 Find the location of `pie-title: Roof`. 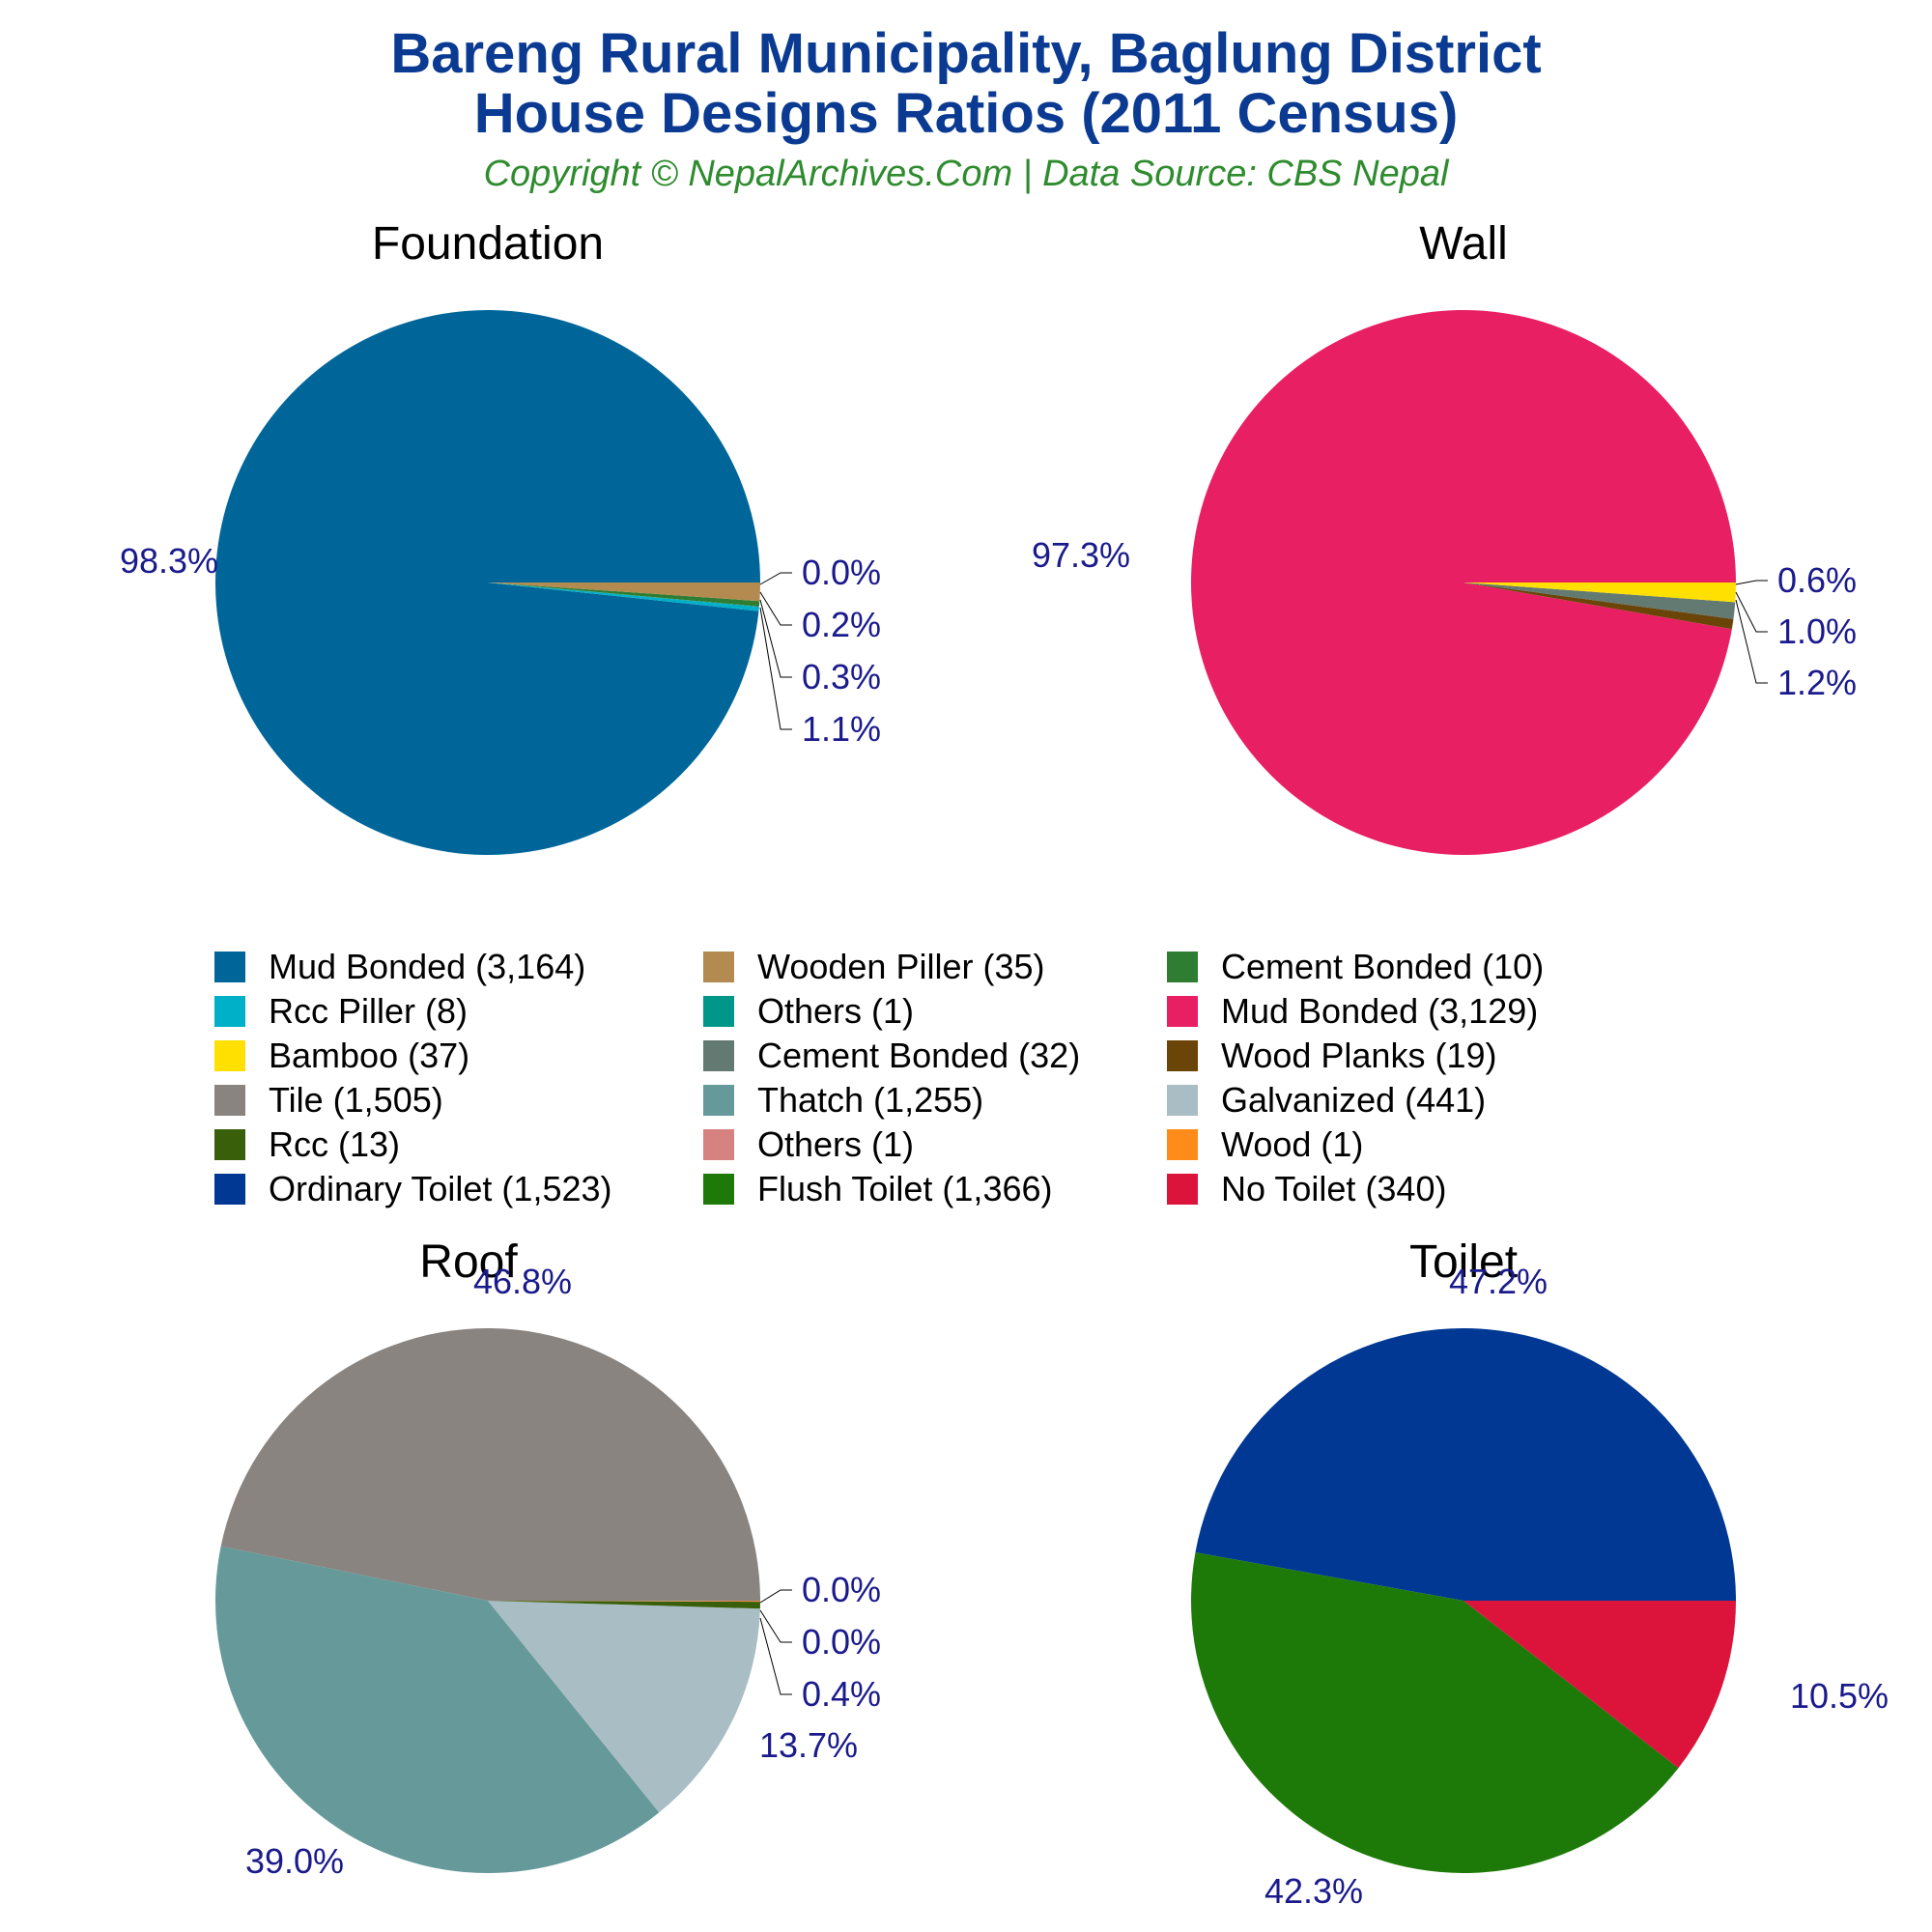

pie-title: Roof is located at coordinates (468, 1262).